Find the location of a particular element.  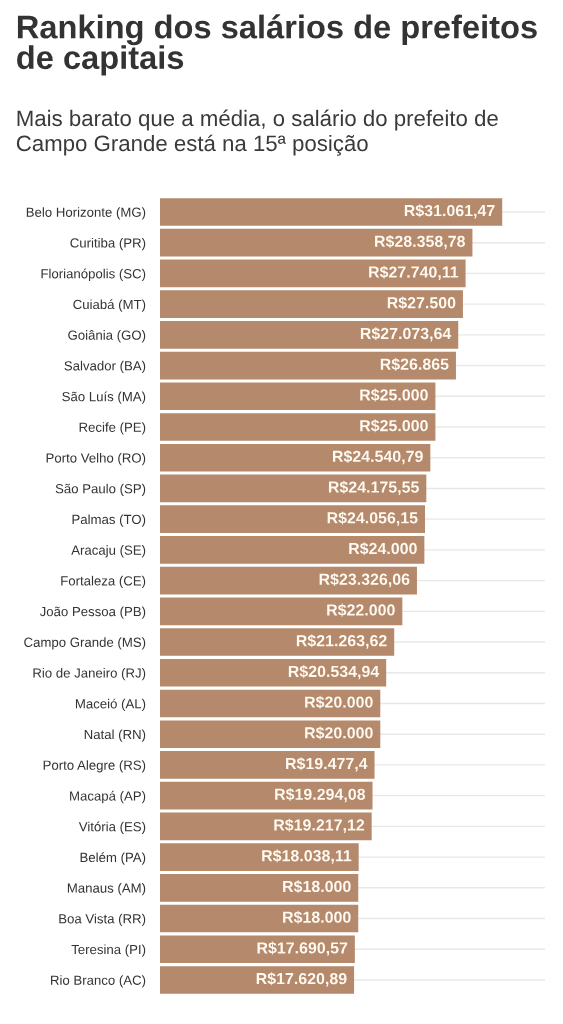

y-tick-label: Goiânia (GO) is located at coordinates (107, 336).